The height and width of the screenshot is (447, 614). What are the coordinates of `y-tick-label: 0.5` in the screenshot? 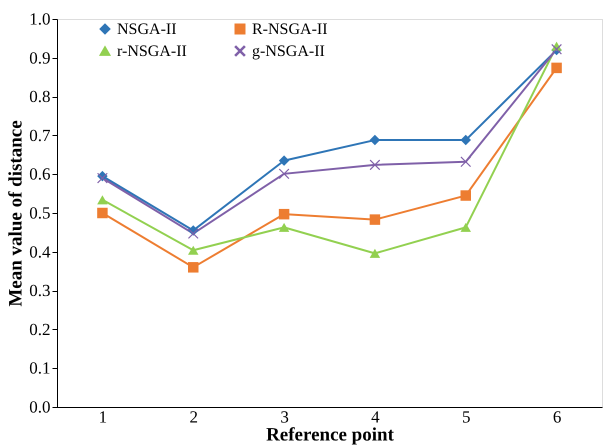 It's located at (39, 213).